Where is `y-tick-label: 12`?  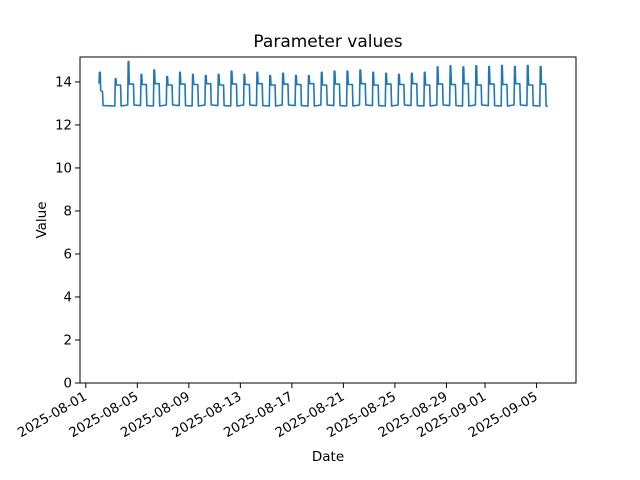 y-tick-label: 12 is located at coordinates (63, 125).